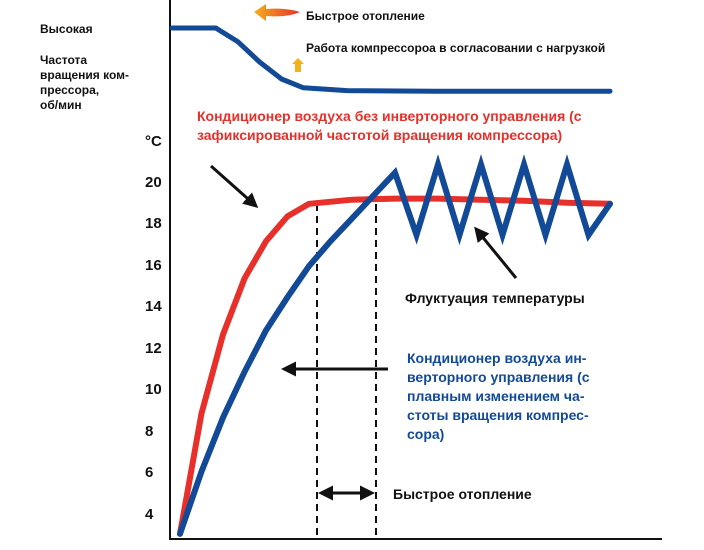  Describe the element at coordinates (498, 415) in the screenshot. I see `inverter-label-line-4: стоты вращения компрес-` at that location.